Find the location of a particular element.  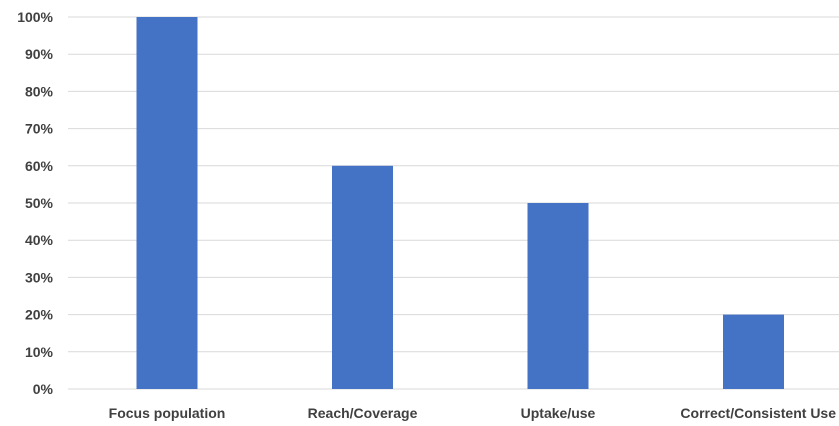

y-tick-label: 20% is located at coordinates (39, 315).